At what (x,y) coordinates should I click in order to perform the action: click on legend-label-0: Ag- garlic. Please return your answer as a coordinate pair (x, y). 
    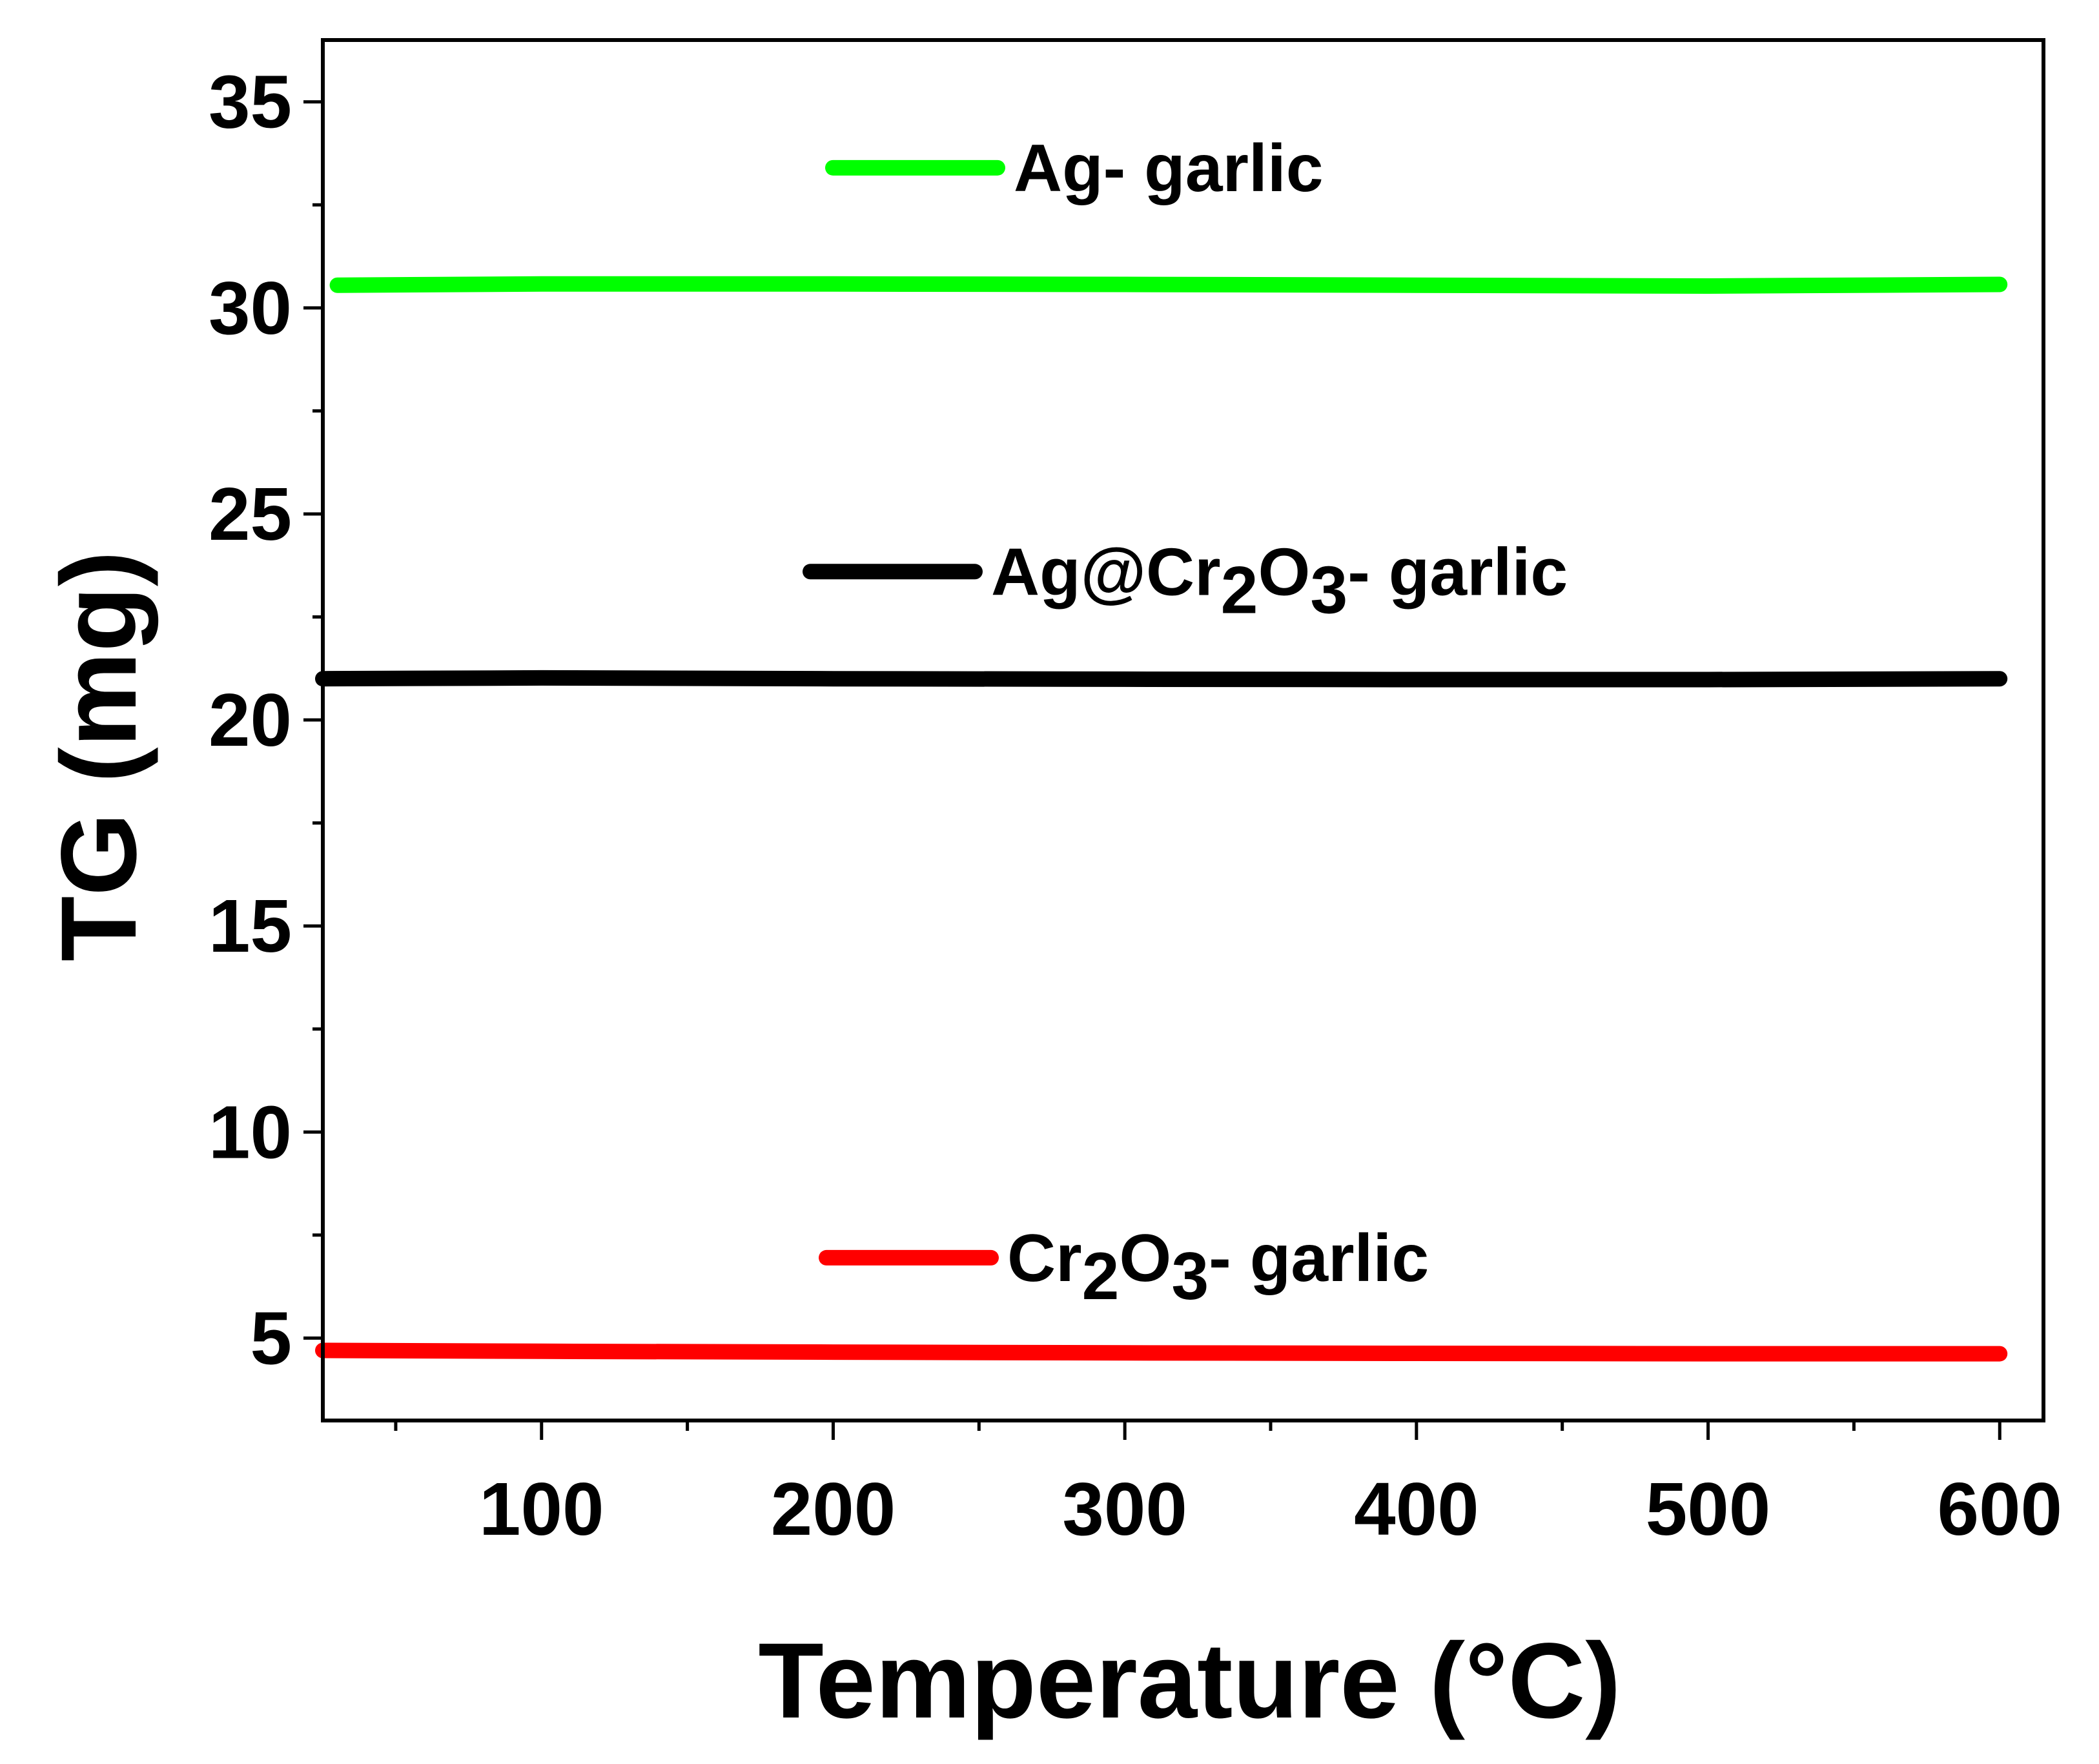
    Looking at the image, I should click on (1169, 169).